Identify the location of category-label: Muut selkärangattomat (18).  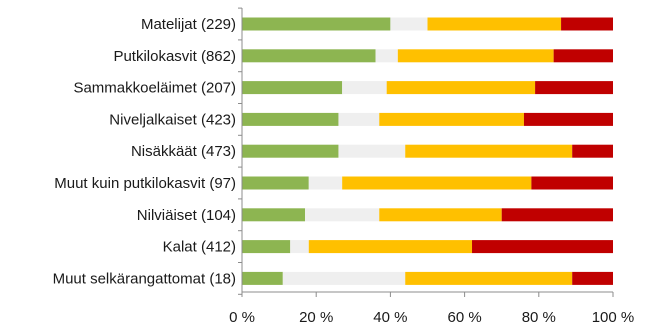
(144, 278).